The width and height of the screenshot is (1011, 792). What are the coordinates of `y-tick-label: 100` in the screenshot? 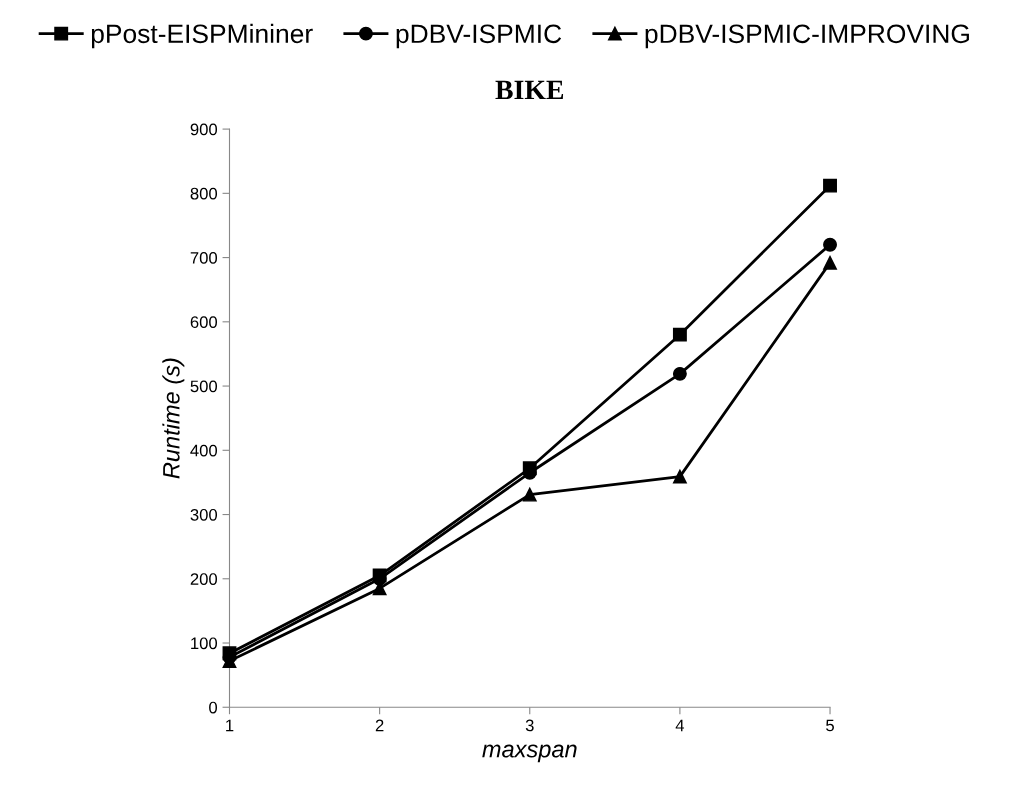 It's located at (204, 643).